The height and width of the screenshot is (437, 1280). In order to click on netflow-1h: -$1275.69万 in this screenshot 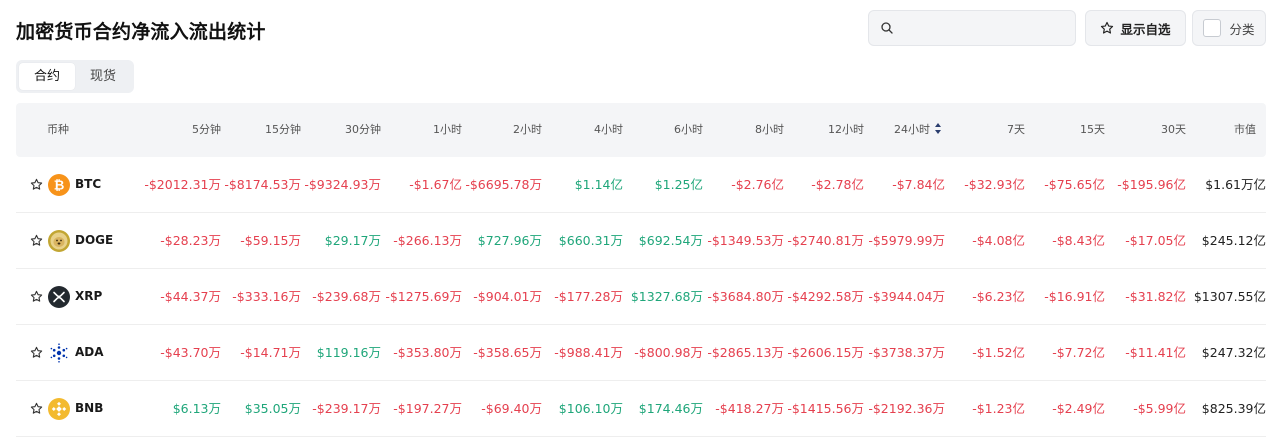, I will do `click(423, 296)`.